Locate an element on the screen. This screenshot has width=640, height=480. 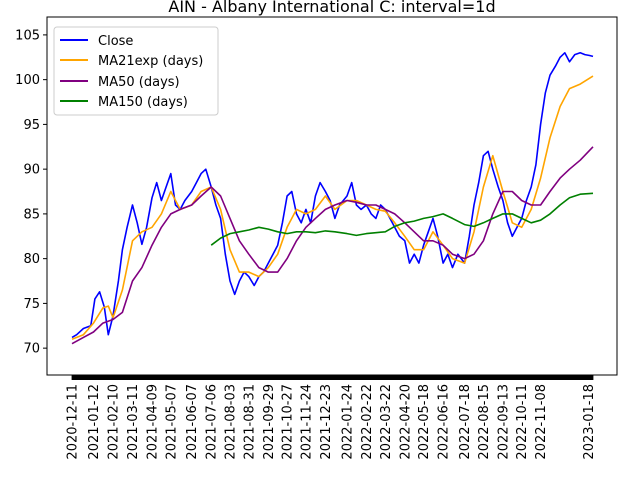
x-minor-ticks is located at coordinates (332, 377).